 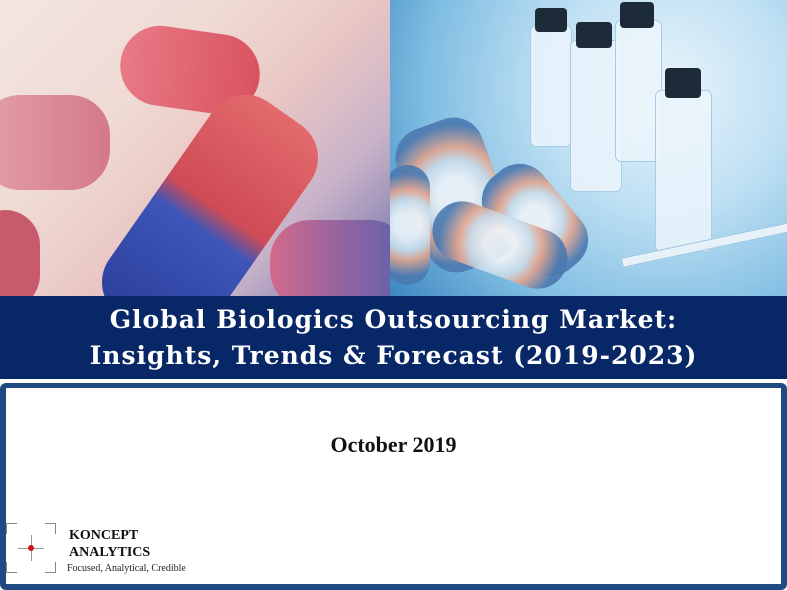 What do you see at coordinates (393, 319) in the screenshot?
I see `report-title-line1: Global Biologics Outsourcing Market:` at bounding box center [393, 319].